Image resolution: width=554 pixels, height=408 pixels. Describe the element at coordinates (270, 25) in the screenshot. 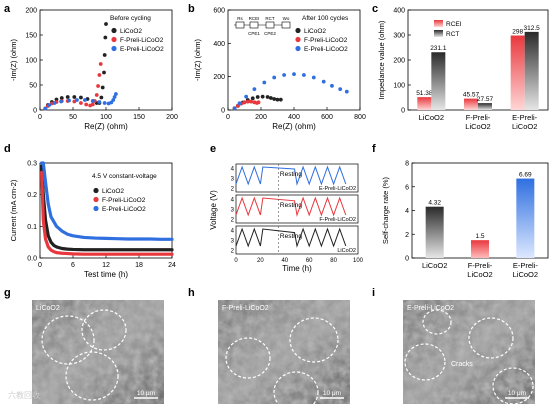

I see `b-circuit-element` at that location.